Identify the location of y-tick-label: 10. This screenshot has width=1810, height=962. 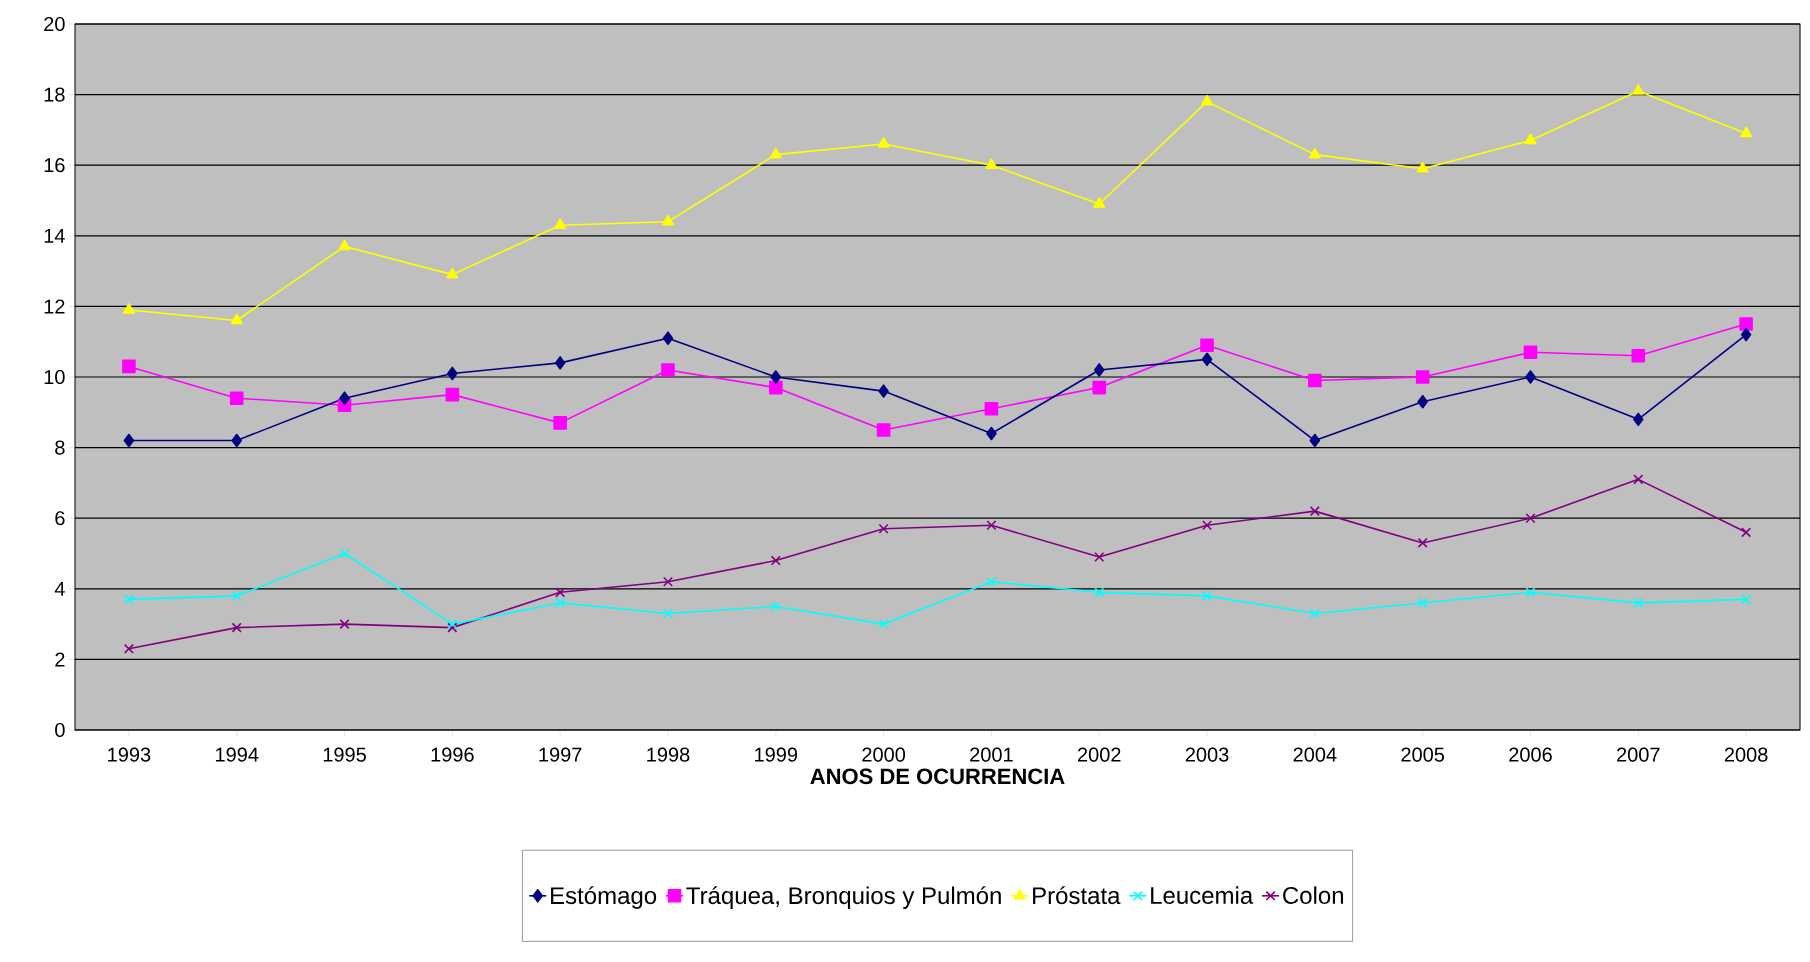
(54, 377).